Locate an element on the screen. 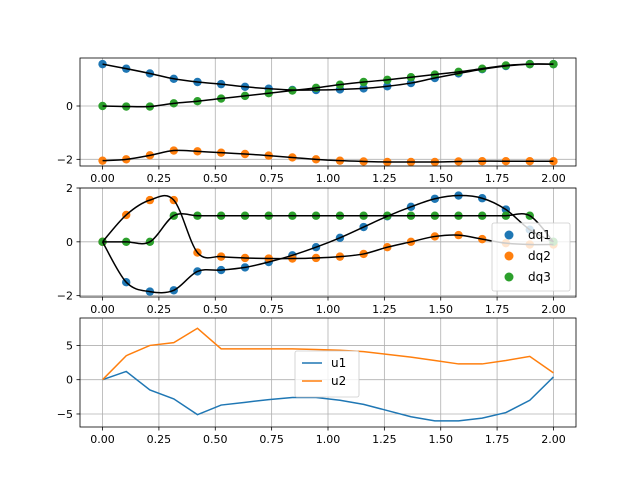 The image size is (640, 480). legend-box is located at coordinates (327, 374).